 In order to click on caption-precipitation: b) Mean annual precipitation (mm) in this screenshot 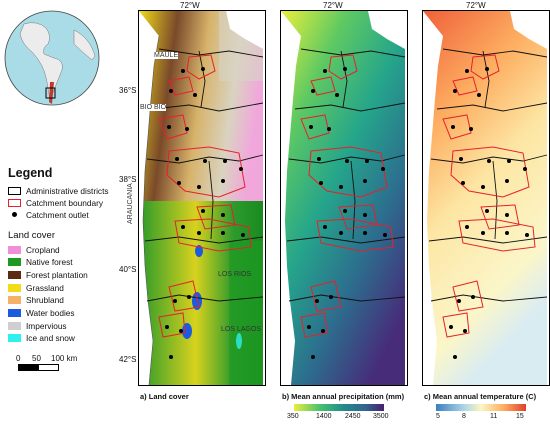, I will do `click(343, 396)`.